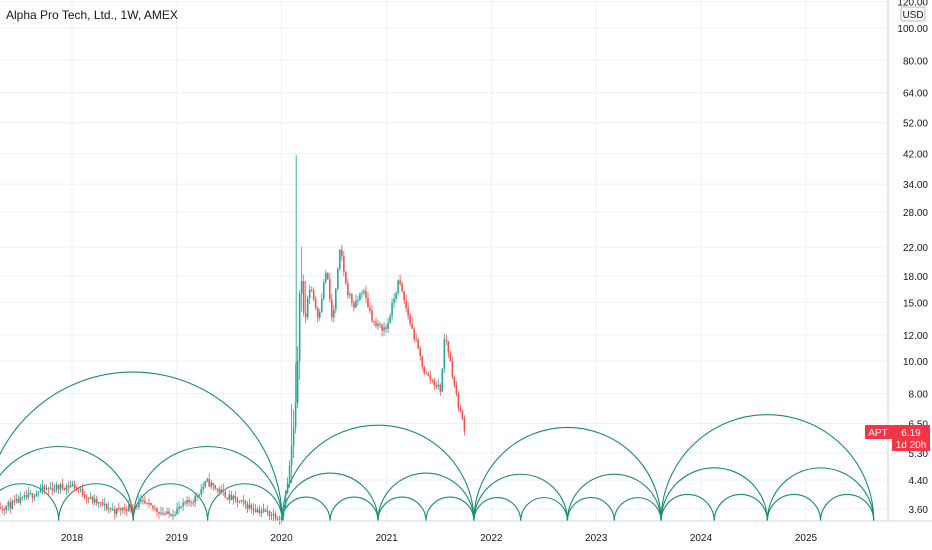 Image resolution: width=932 pixels, height=550 pixels. Describe the element at coordinates (177, 538) in the screenshot. I see `time-tick-label: 2019` at that location.